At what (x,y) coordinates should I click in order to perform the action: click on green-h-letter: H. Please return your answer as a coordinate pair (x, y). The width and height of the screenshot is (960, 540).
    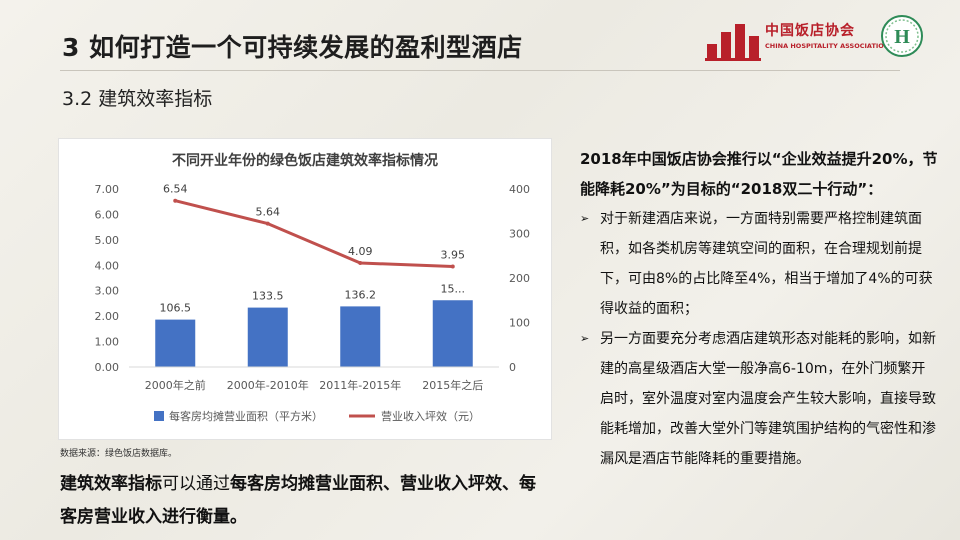
    Looking at the image, I should click on (902, 37).